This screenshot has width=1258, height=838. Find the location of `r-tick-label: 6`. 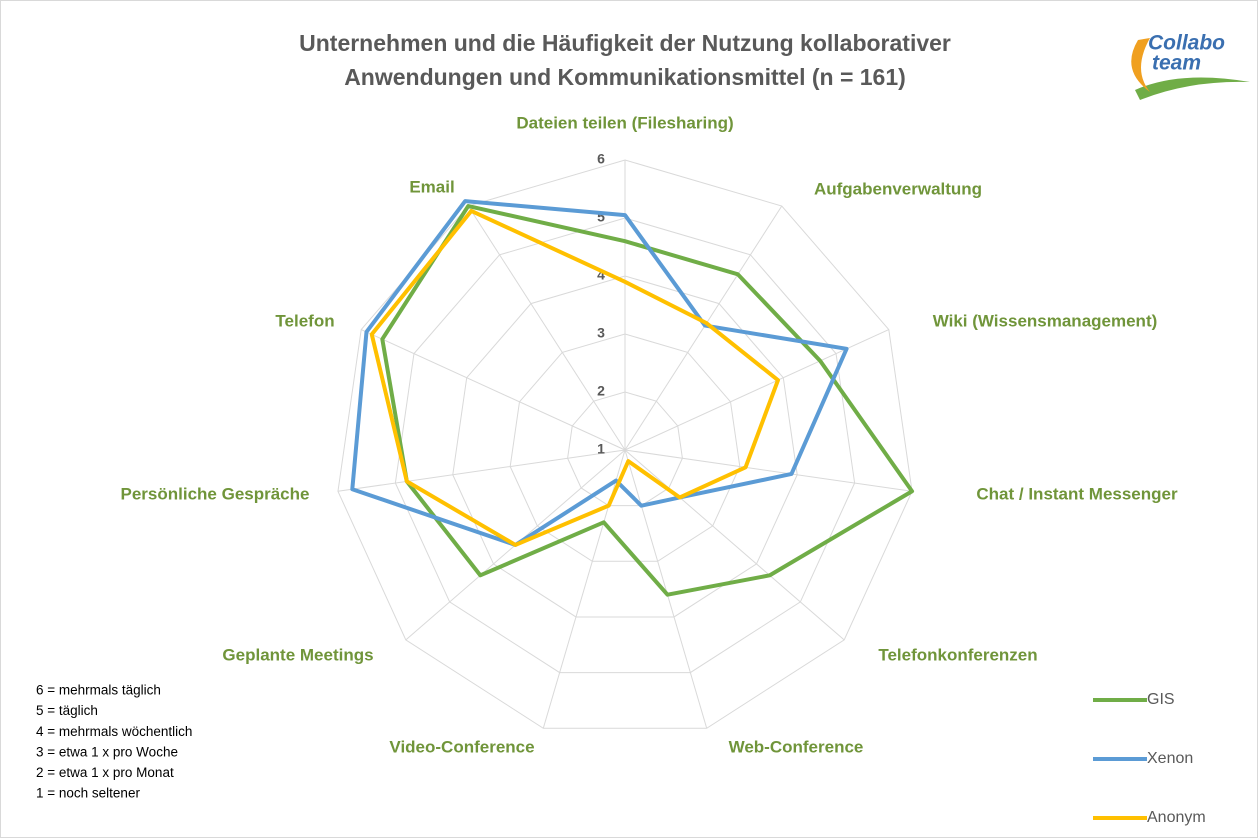

r-tick-label: 6 is located at coordinates (601, 159).